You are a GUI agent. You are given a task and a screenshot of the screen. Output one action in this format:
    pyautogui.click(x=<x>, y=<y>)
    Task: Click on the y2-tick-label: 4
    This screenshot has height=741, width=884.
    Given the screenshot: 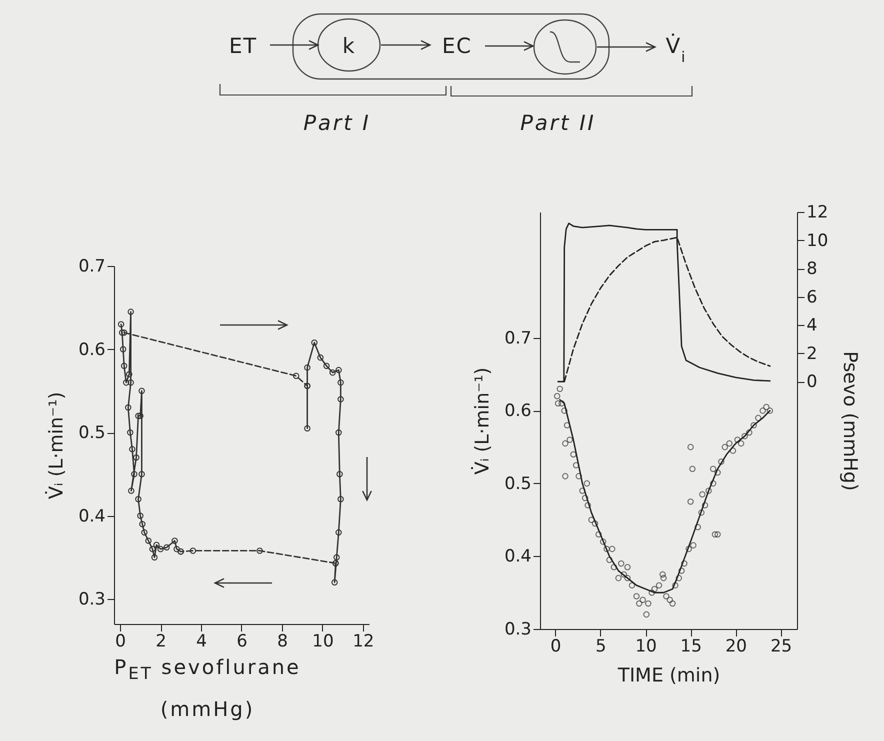 What is the action you would take?
    pyautogui.click(x=812, y=326)
    